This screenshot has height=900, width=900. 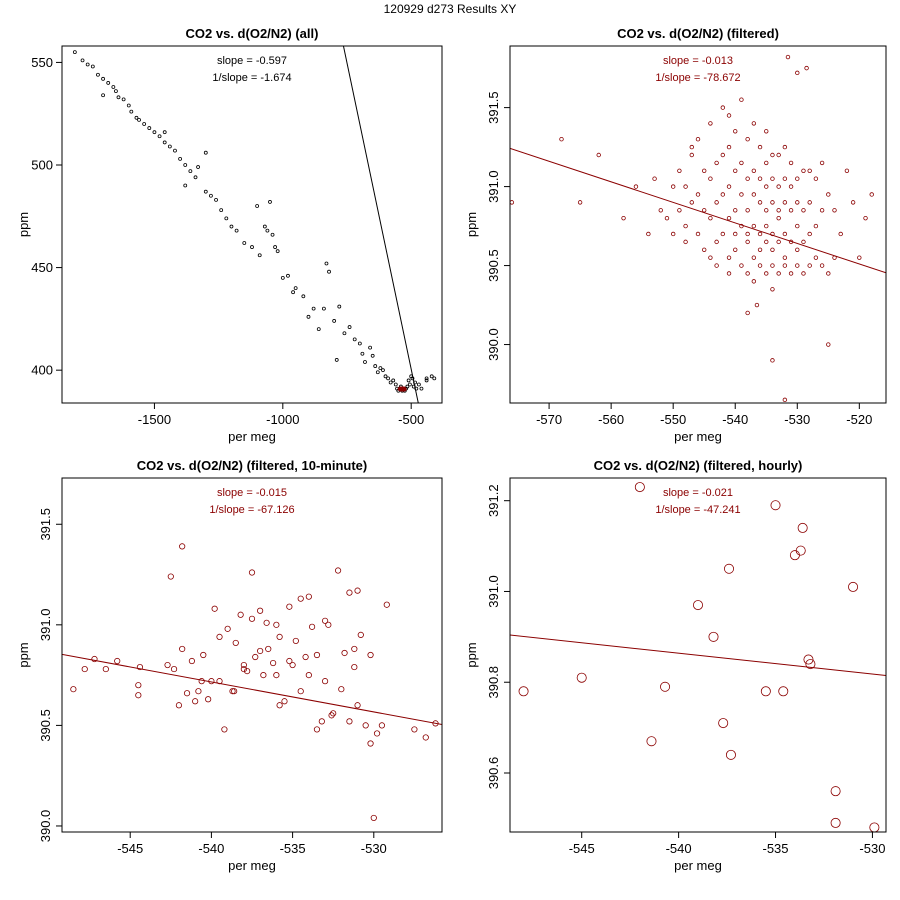 What do you see at coordinates (293, 848) in the screenshot?
I see `x-tick-label: -535` at bounding box center [293, 848].